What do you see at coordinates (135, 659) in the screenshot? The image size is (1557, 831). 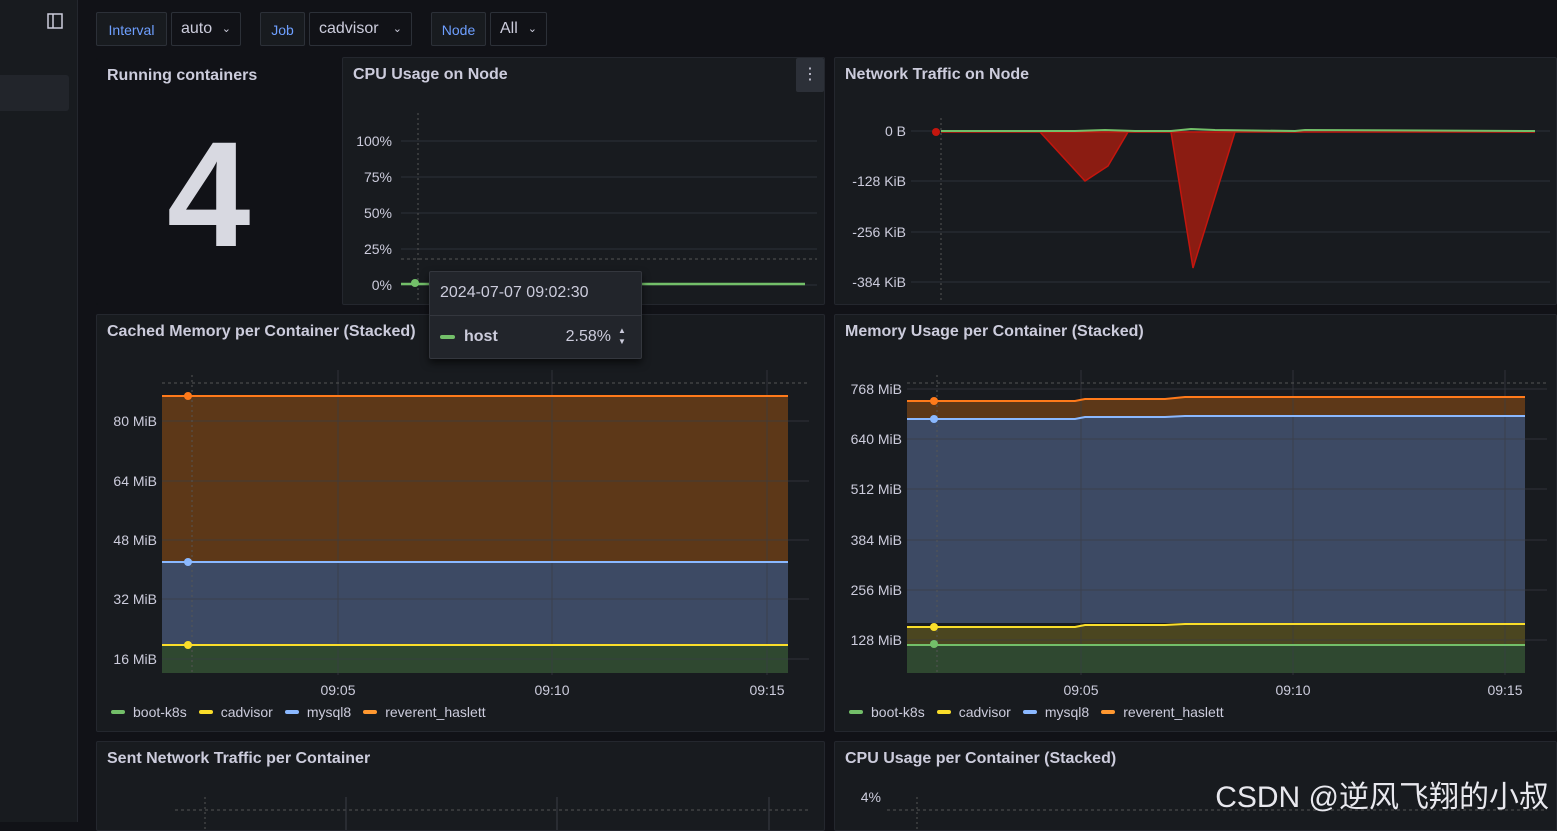 I see `y-tick: 16 MiB` at bounding box center [135, 659].